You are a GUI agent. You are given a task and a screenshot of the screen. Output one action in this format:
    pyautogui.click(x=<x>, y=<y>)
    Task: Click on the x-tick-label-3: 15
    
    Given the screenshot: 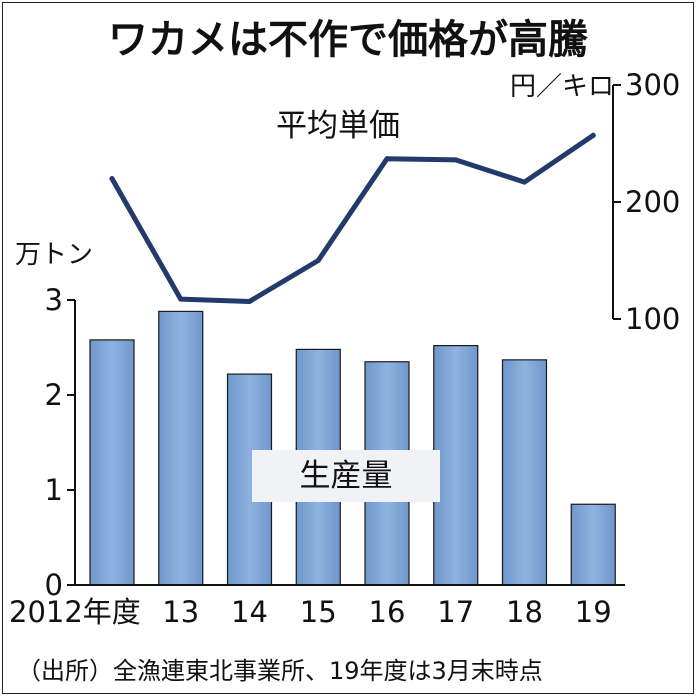 What is the action you would take?
    pyautogui.click(x=318, y=612)
    